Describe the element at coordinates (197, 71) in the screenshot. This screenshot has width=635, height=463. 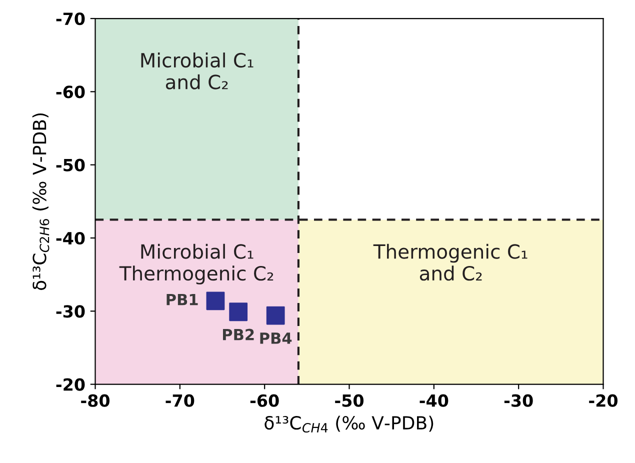
I see `annotation: Microbial C₁ and C₂` at that location.